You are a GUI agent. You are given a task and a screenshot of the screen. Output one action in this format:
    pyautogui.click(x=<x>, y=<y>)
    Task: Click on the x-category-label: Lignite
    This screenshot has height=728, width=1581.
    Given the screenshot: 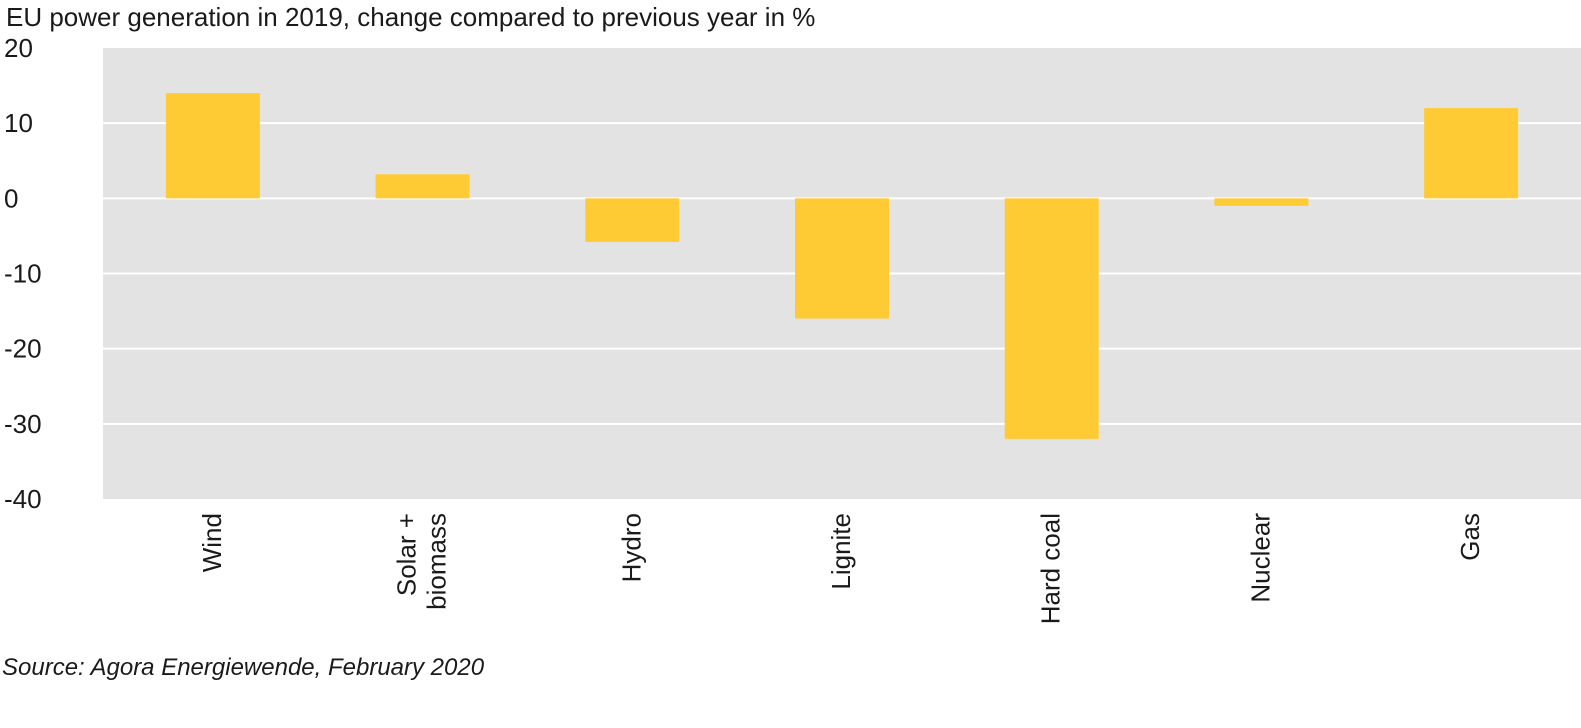 What is the action you would take?
    pyautogui.click(x=841, y=551)
    